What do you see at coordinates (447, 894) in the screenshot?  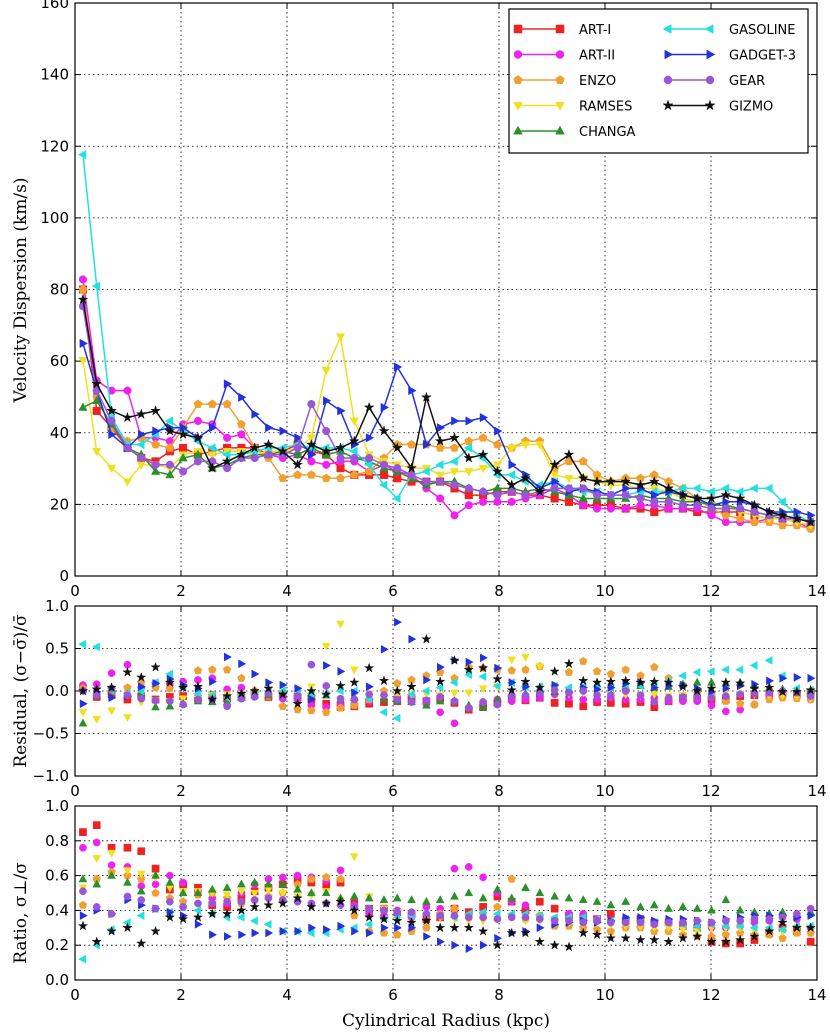 I see `series-changa` at bounding box center [447, 894].